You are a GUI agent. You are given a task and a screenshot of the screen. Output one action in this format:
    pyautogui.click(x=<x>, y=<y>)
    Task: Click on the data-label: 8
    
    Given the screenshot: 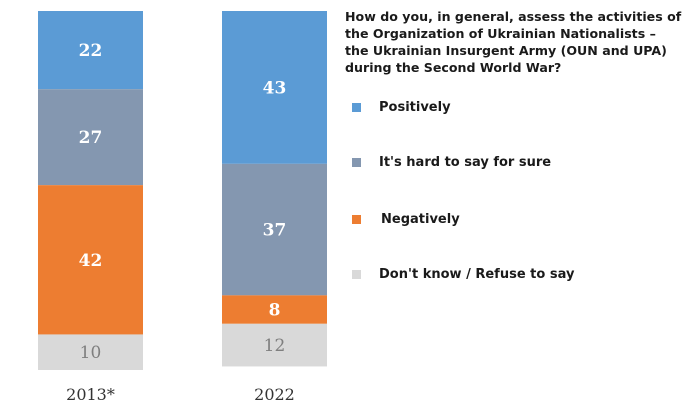 What is the action you would take?
    pyautogui.click(x=275, y=311)
    